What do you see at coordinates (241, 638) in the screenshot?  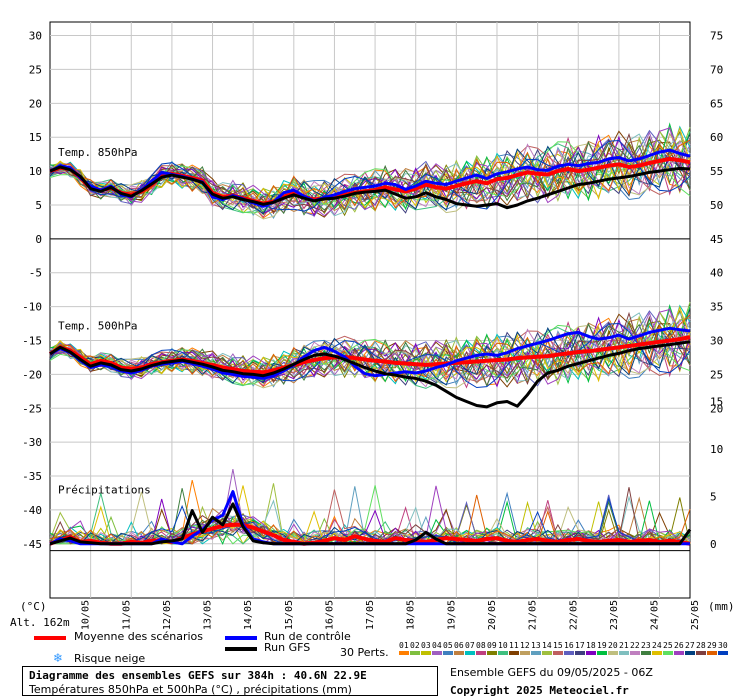 I see `legend-swatch-control` at bounding box center [241, 638].